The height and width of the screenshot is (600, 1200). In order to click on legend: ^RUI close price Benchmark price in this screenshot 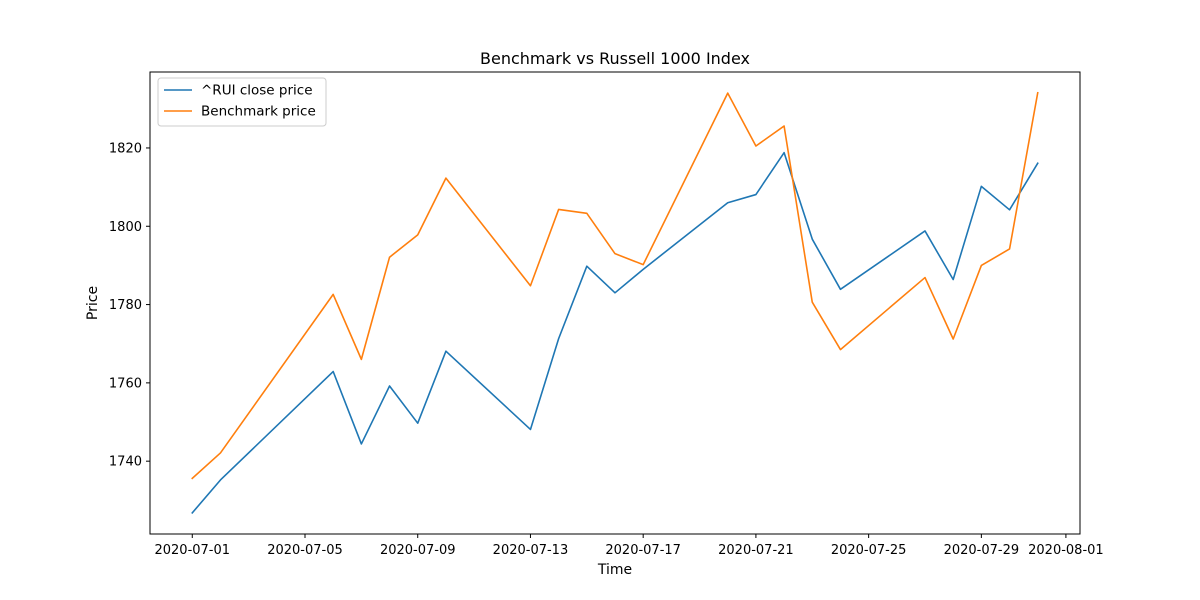, I will do `click(242, 102)`.